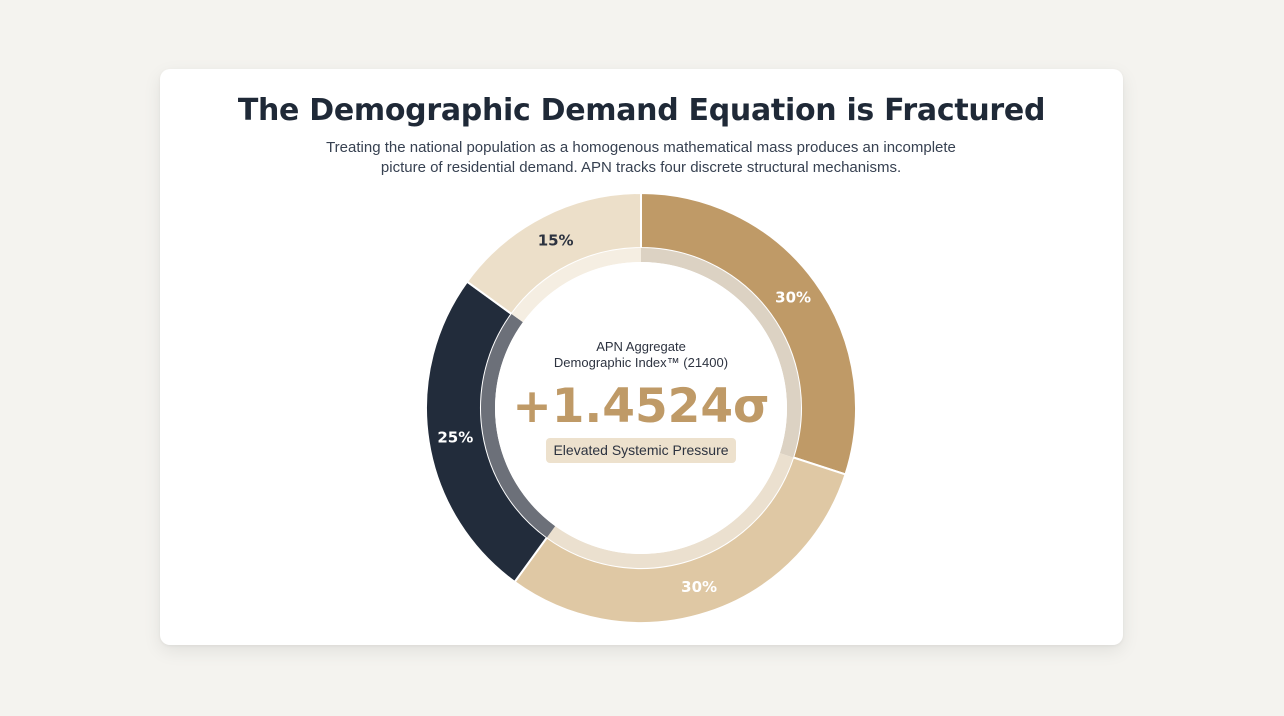 The height and width of the screenshot is (716, 1284). What do you see at coordinates (699, 587) in the screenshot?
I see `slice-label-2: 30%` at bounding box center [699, 587].